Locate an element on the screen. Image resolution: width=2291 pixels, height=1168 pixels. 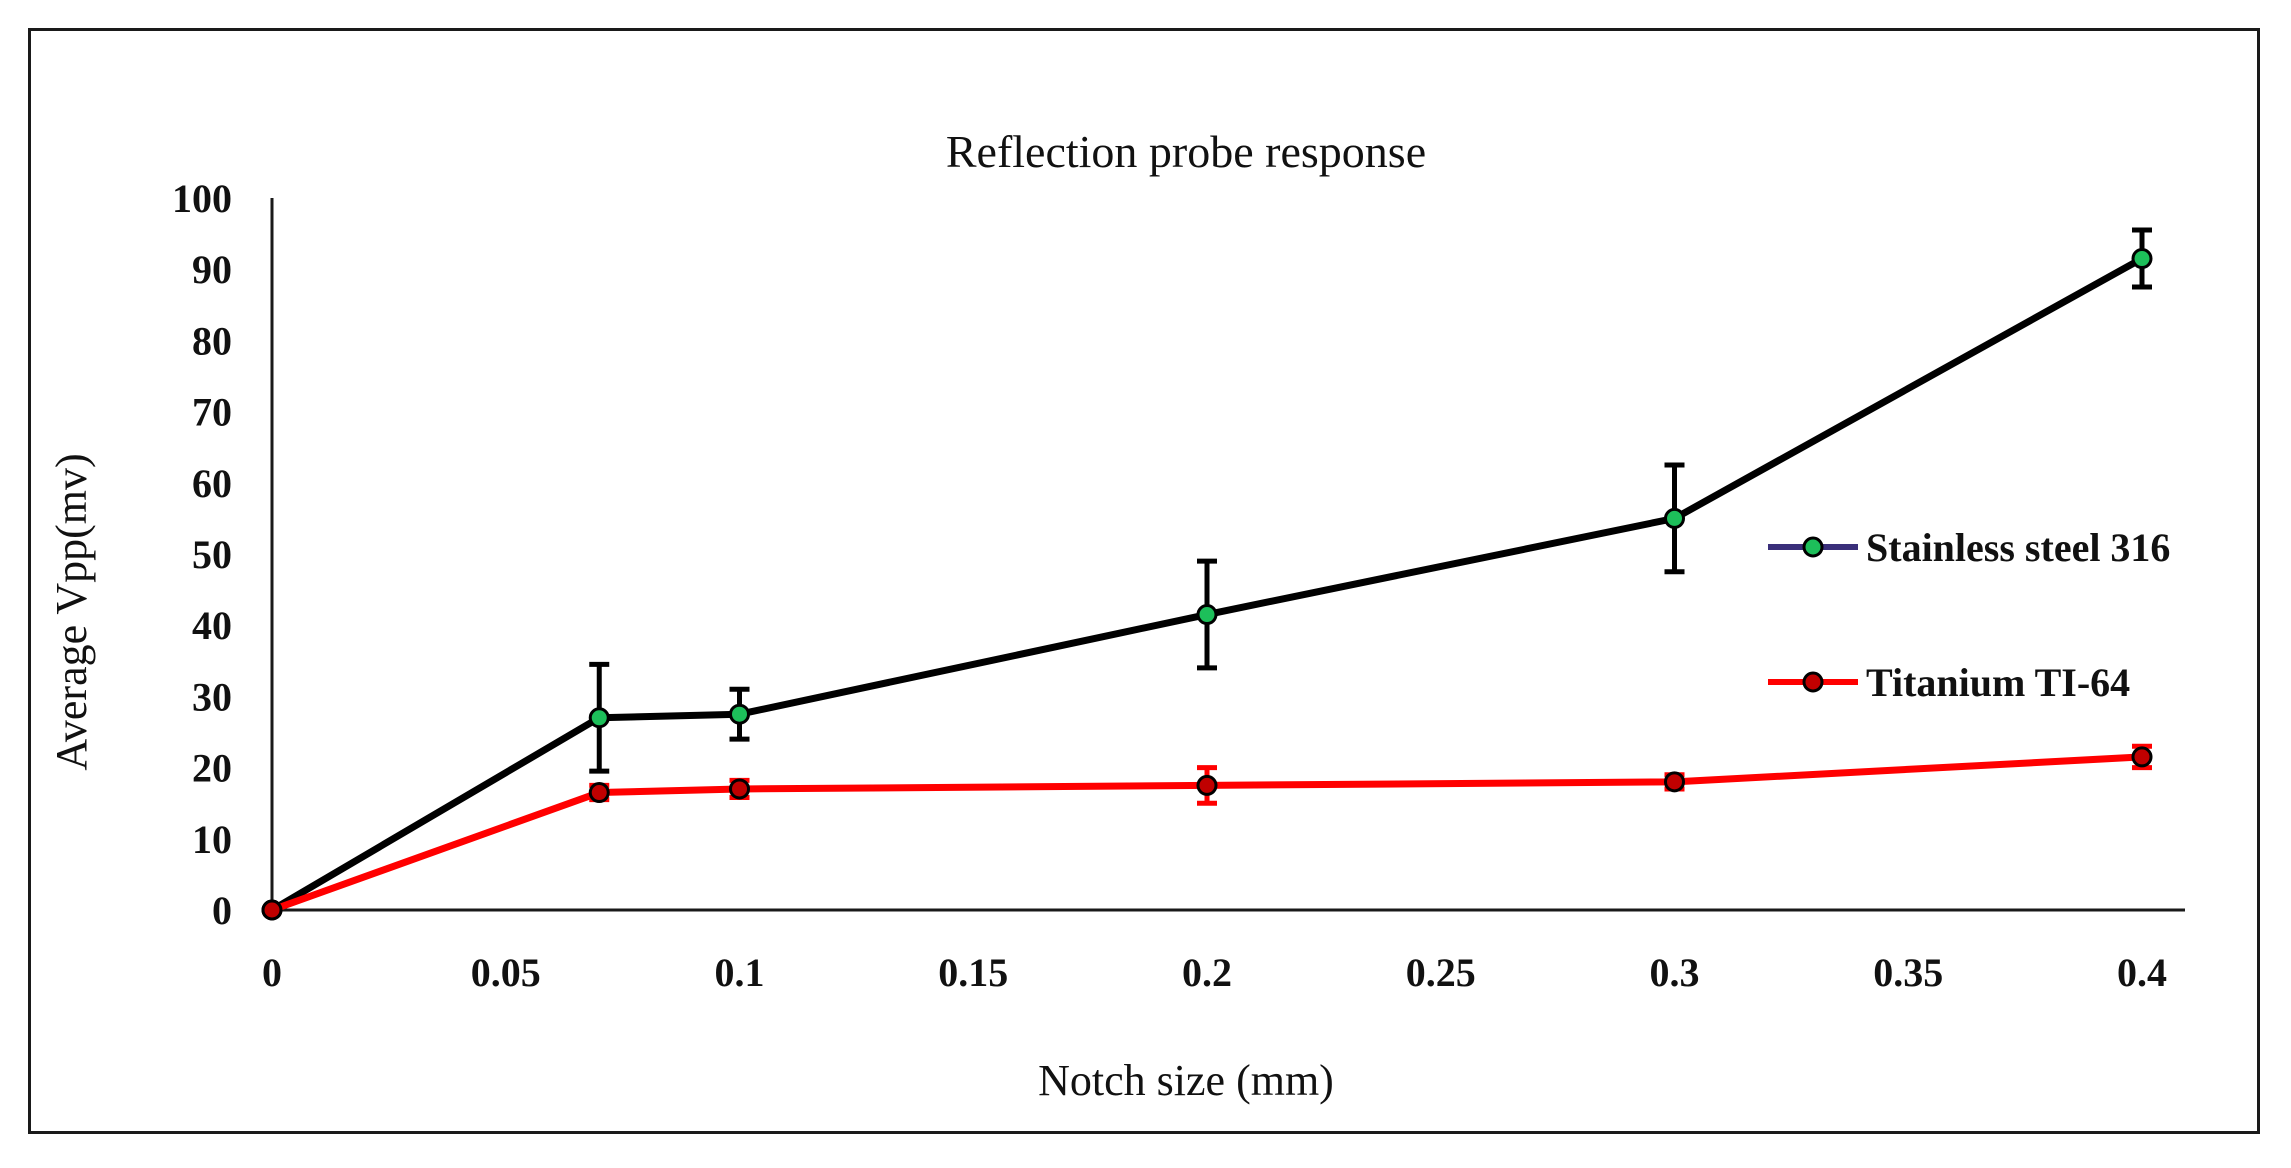
series-line is located at coordinates (1206, 833).